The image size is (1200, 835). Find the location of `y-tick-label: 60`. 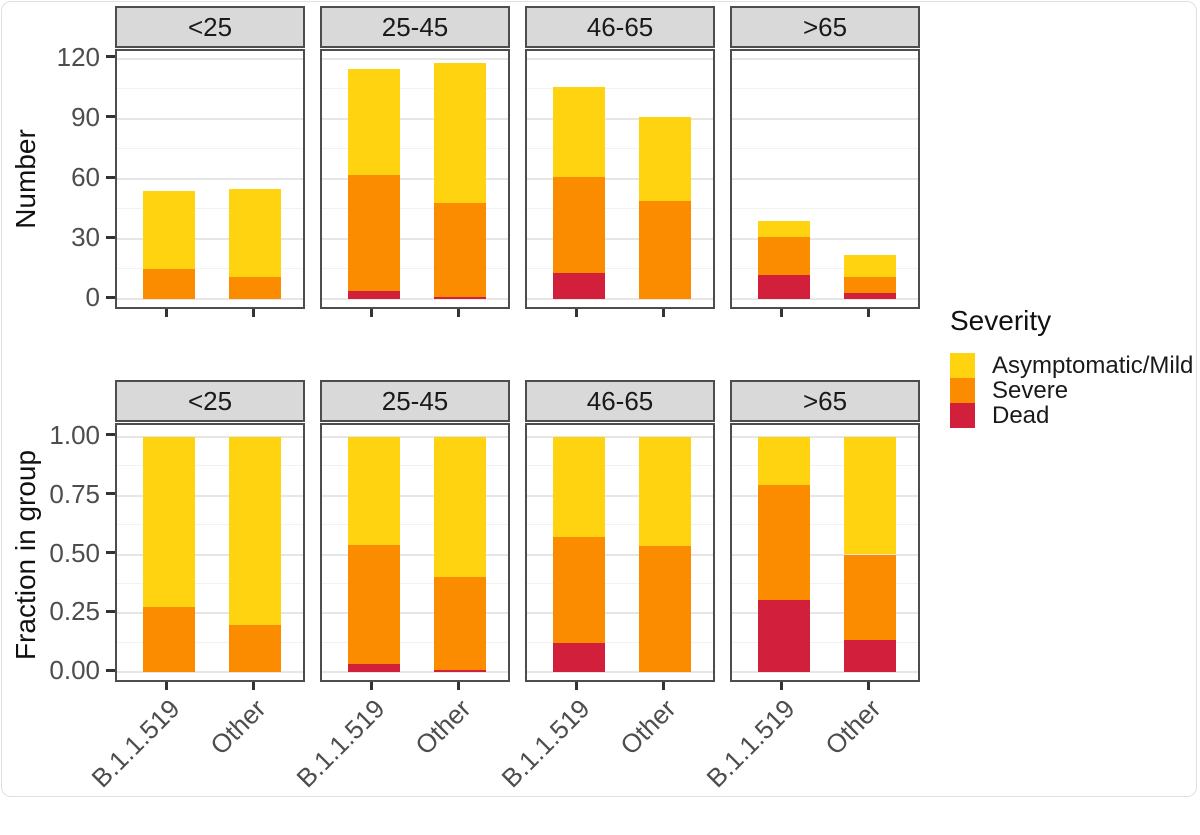

y-tick-label: 60 is located at coordinates (85, 177).